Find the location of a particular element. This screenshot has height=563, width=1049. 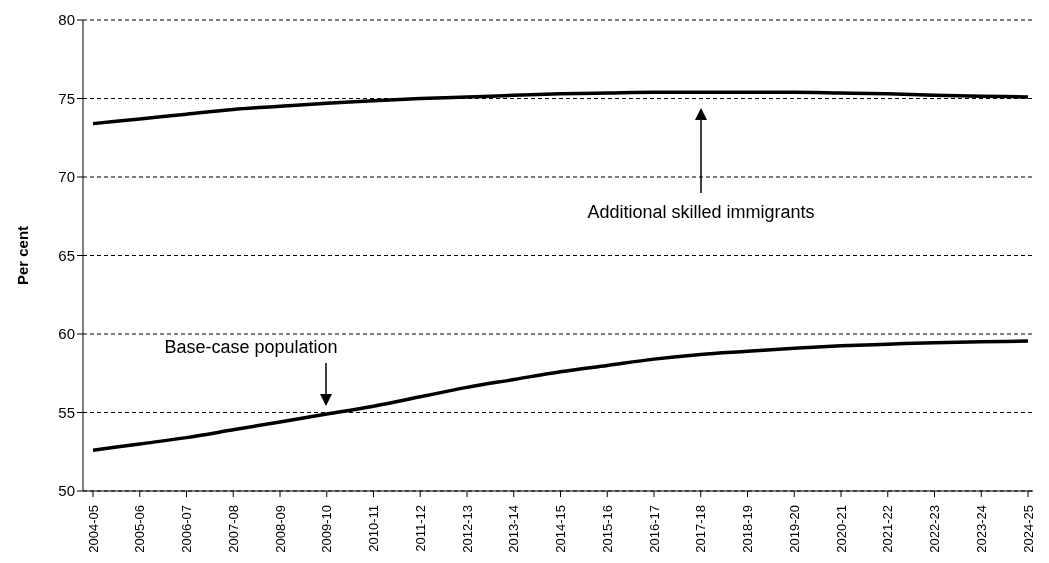

x-tick-label: 2011-12 is located at coordinates (420, 528).